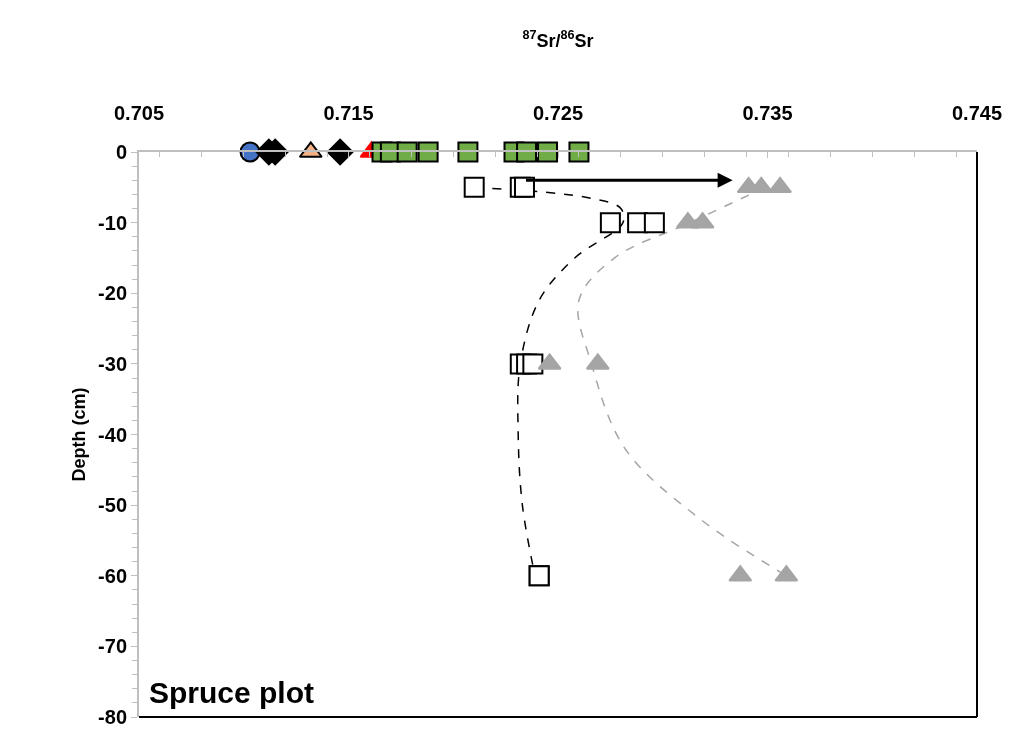 The width and height of the screenshot is (1016, 733). What do you see at coordinates (558, 113) in the screenshot?
I see `x-tick-label: 0.725` at bounding box center [558, 113].